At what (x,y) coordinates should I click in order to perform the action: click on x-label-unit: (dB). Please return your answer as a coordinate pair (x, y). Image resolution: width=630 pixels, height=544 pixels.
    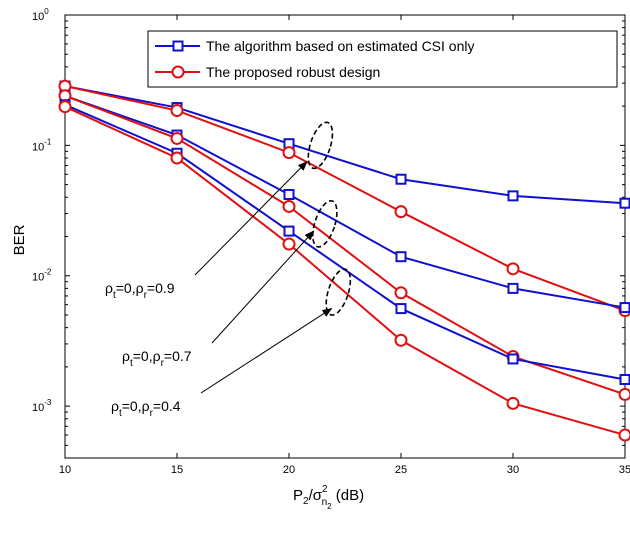
    Looking at the image, I should click on (348, 495).